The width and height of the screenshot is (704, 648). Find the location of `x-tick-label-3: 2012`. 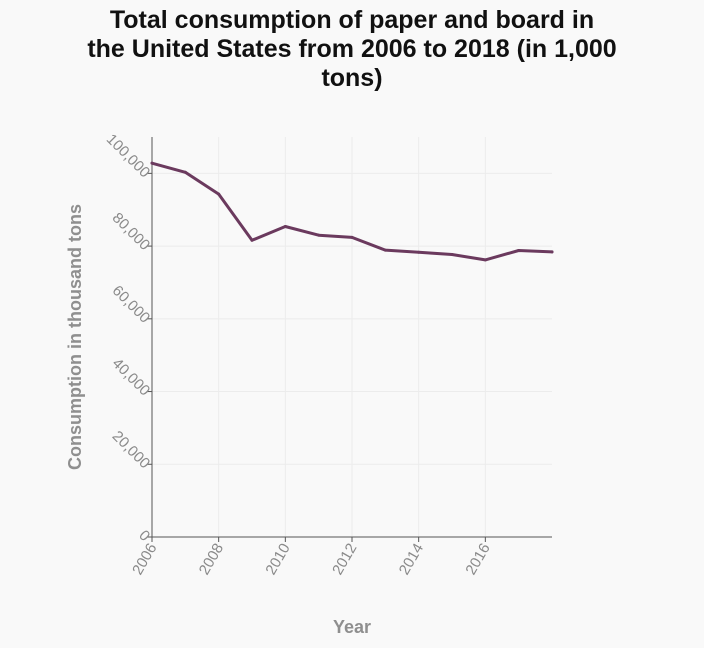

x-tick-label-3: 2012 is located at coordinates (344, 559).